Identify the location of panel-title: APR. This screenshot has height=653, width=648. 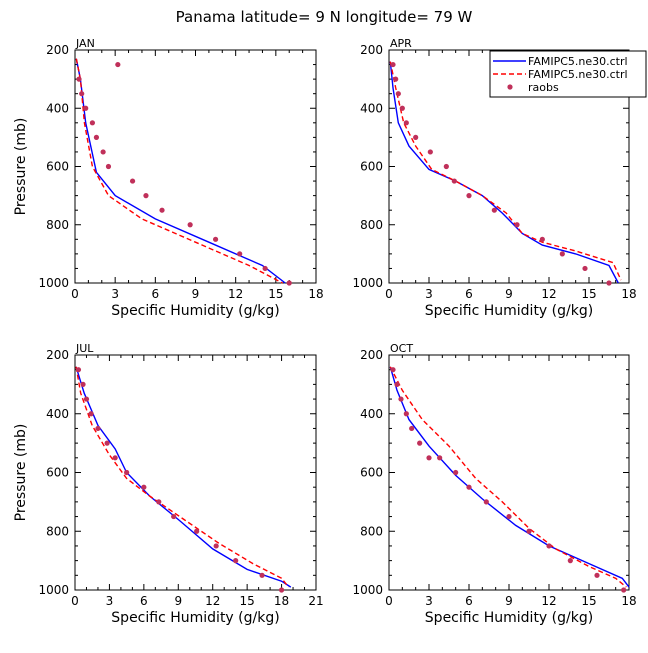
(401, 43).